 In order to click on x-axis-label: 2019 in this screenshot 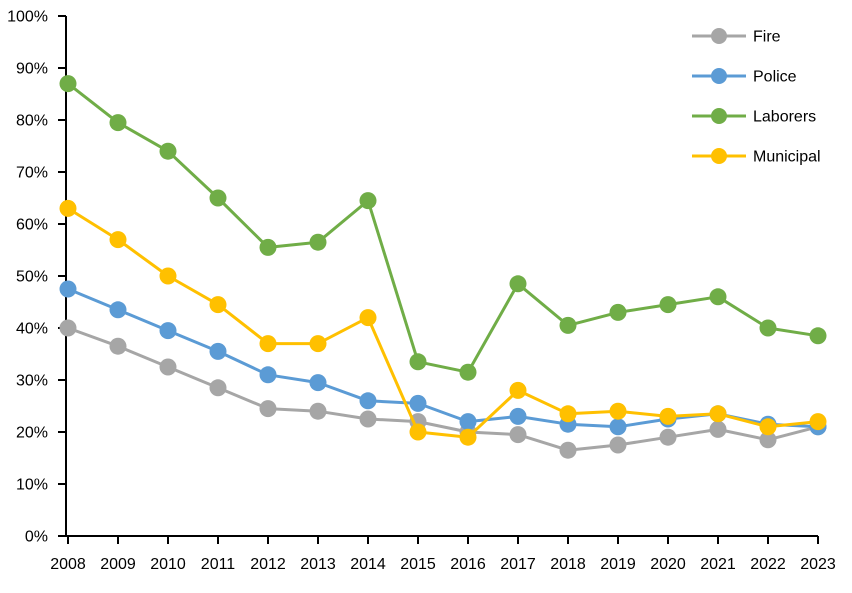, I will do `click(618, 564)`.